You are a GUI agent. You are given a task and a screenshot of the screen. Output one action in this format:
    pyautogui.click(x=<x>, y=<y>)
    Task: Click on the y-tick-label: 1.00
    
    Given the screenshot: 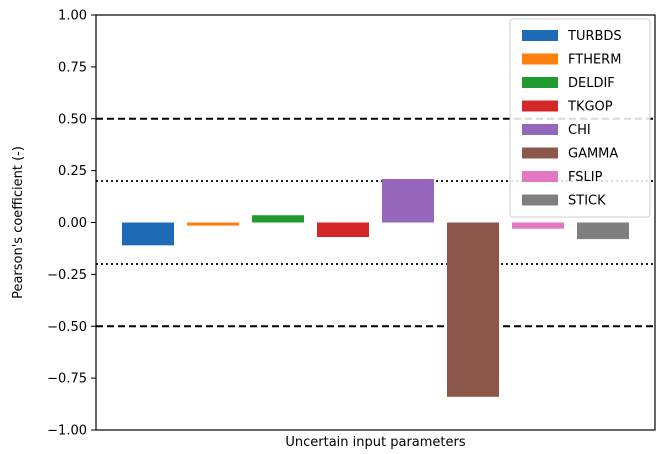 What is the action you would take?
    pyautogui.click(x=72, y=16)
    